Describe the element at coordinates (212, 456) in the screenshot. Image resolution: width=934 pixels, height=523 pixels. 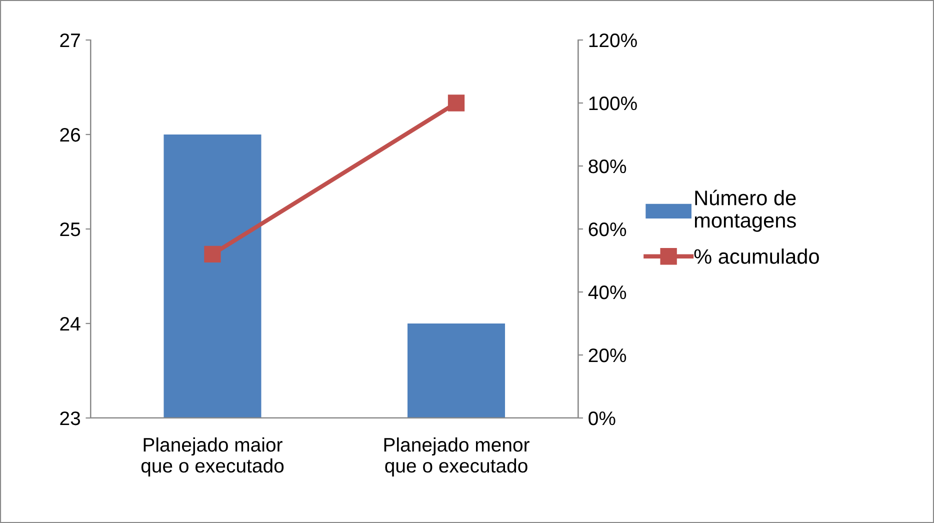
I see `x-tick-label: Planejado maior que o executado` at that location.